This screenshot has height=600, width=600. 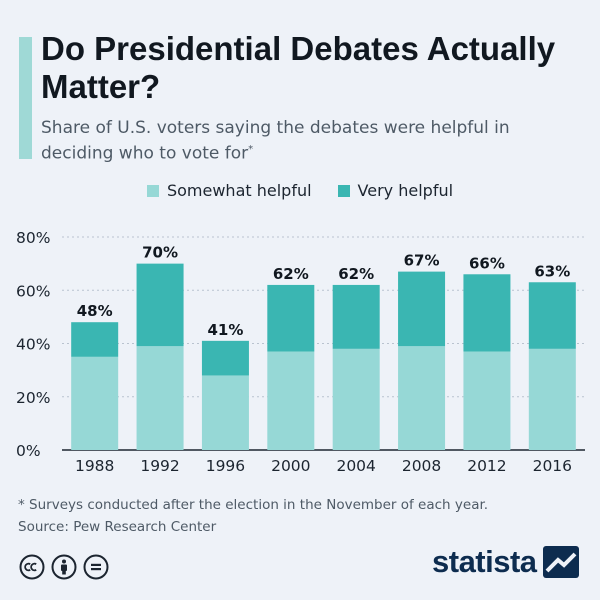 I want to click on source-text: Source: Pew Research Center, so click(x=117, y=527).